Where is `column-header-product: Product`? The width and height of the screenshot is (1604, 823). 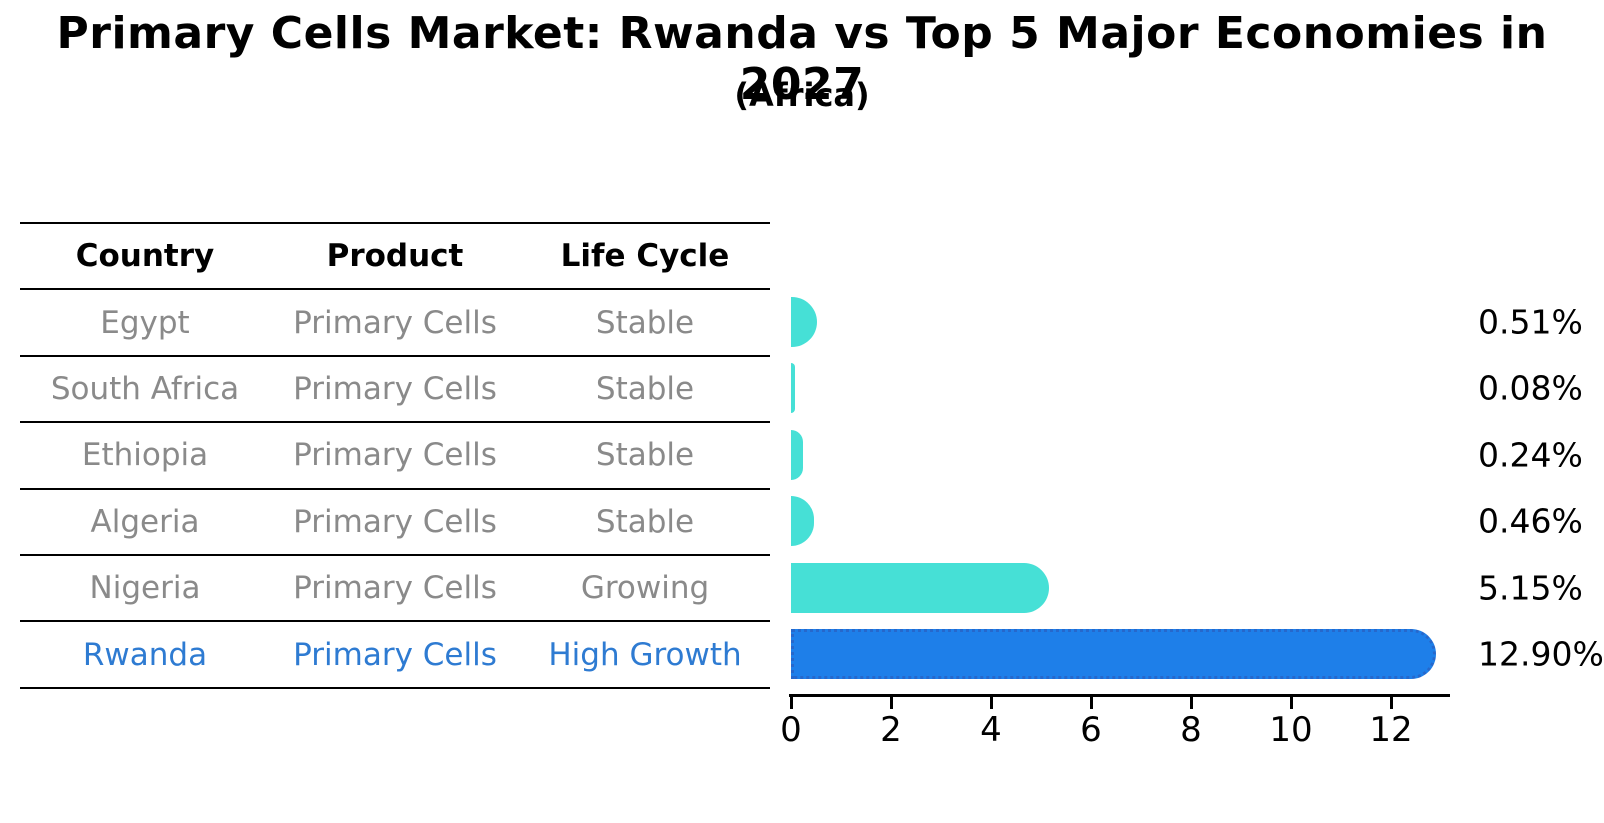 column-header-product: Product is located at coordinates (395, 256).